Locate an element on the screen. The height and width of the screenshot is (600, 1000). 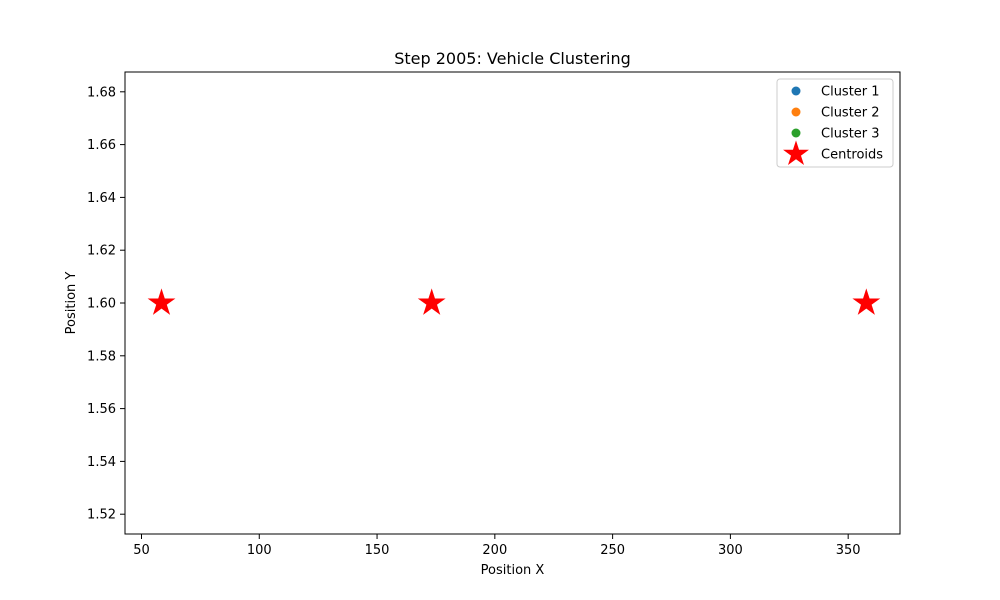
y-tick-label: 1.66 is located at coordinates (101, 145).